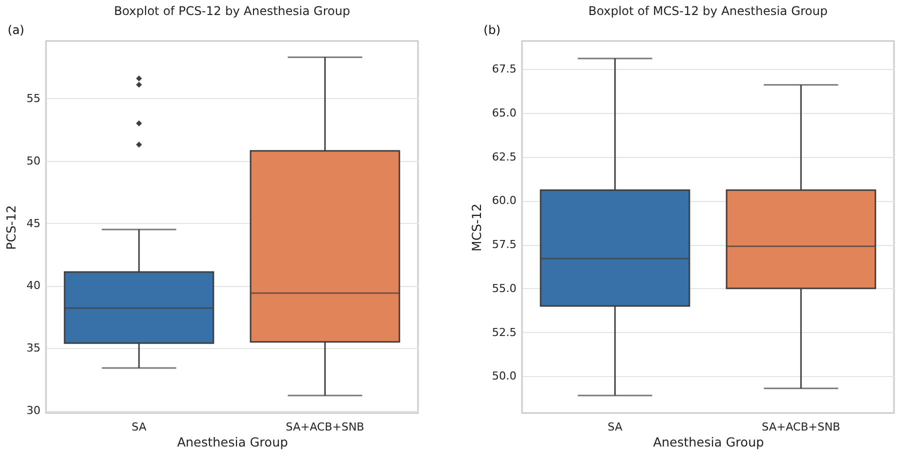 This screenshot has width=911, height=457. I want to click on y-tick-label: 55, so click(33, 98).